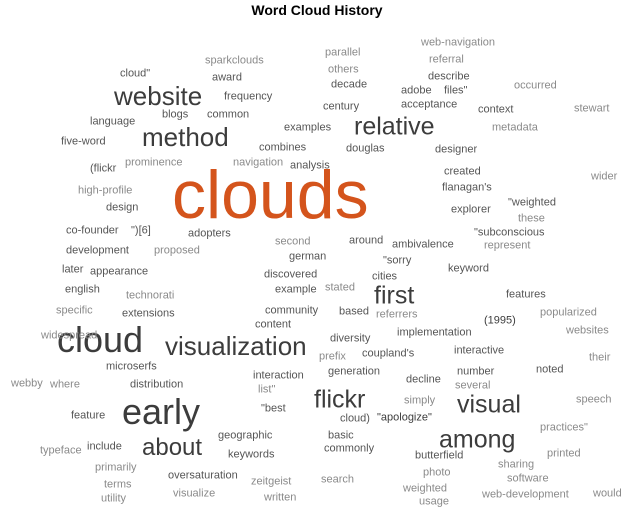  What do you see at coordinates (607, 493) in the screenshot?
I see `cloud-word: would` at bounding box center [607, 493].